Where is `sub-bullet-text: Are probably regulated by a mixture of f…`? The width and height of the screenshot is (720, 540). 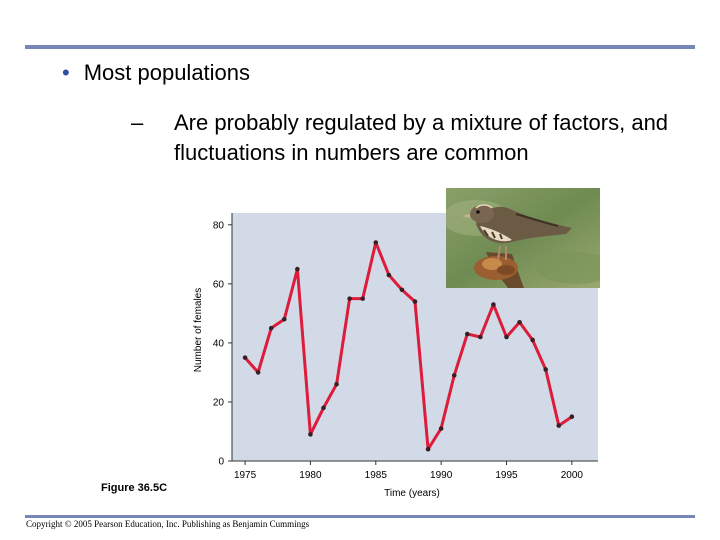
sub-bullet-text: Are probably regulated by a mixture of f… is located at coordinates (421, 137).